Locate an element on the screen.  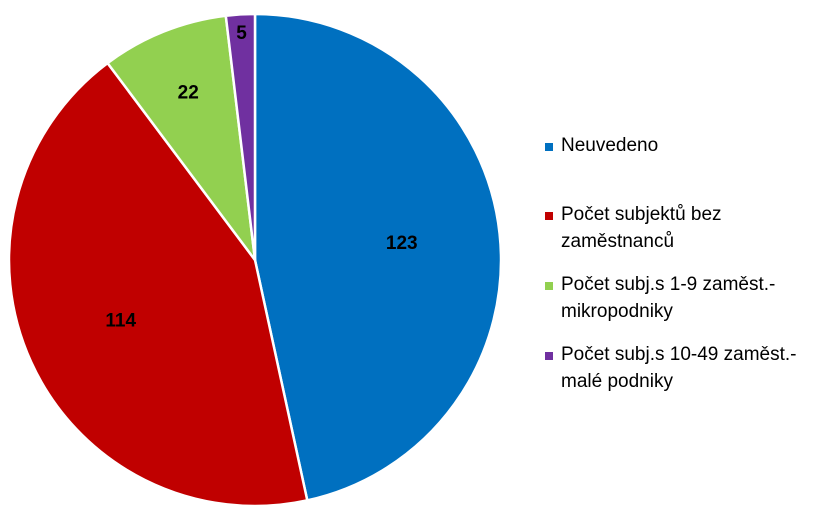
legend-item: Počet subj.s 10-49 zaměst.- malé podniky is located at coordinates (682, 368).